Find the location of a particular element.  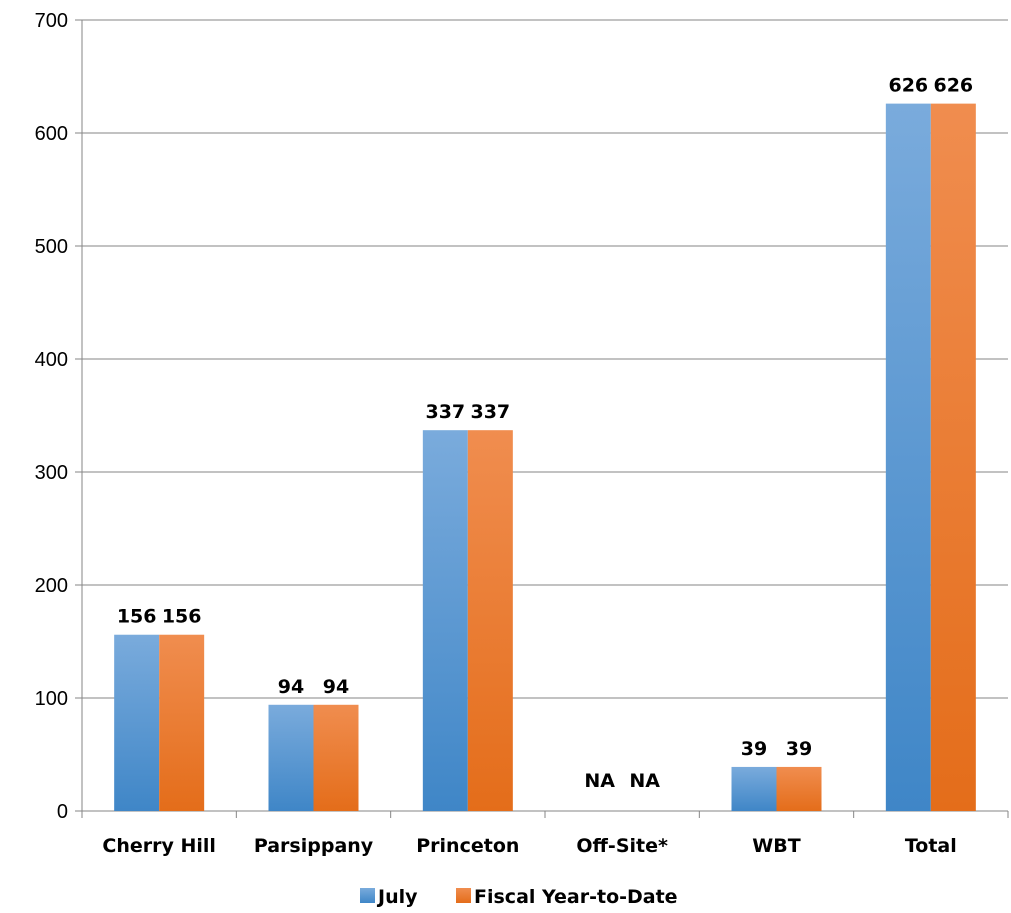

y-tick-label: 100 is located at coordinates (51, 699).